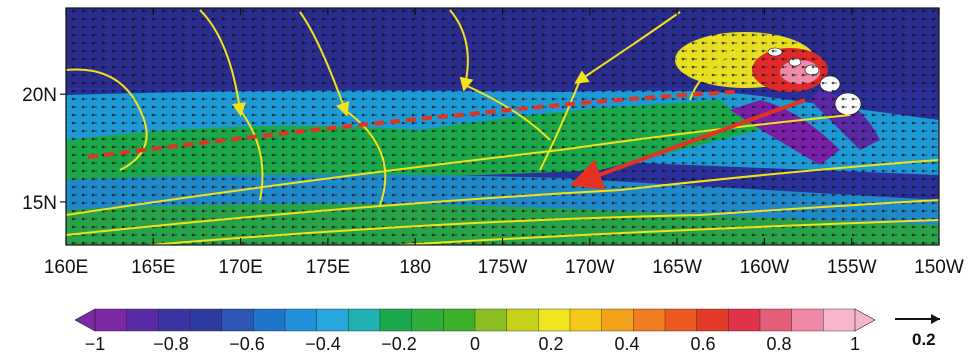 This screenshot has height=355, width=971. What do you see at coordinates (852, 267) in the screenshot?
I see `x-tick-label: 155W` at bounding box center [852, 267].